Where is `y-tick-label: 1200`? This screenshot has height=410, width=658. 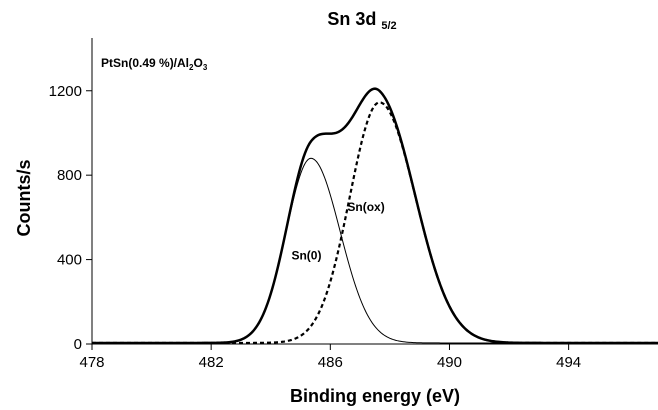
y-tick-label: 1200 is located at coordinates (65, 91).